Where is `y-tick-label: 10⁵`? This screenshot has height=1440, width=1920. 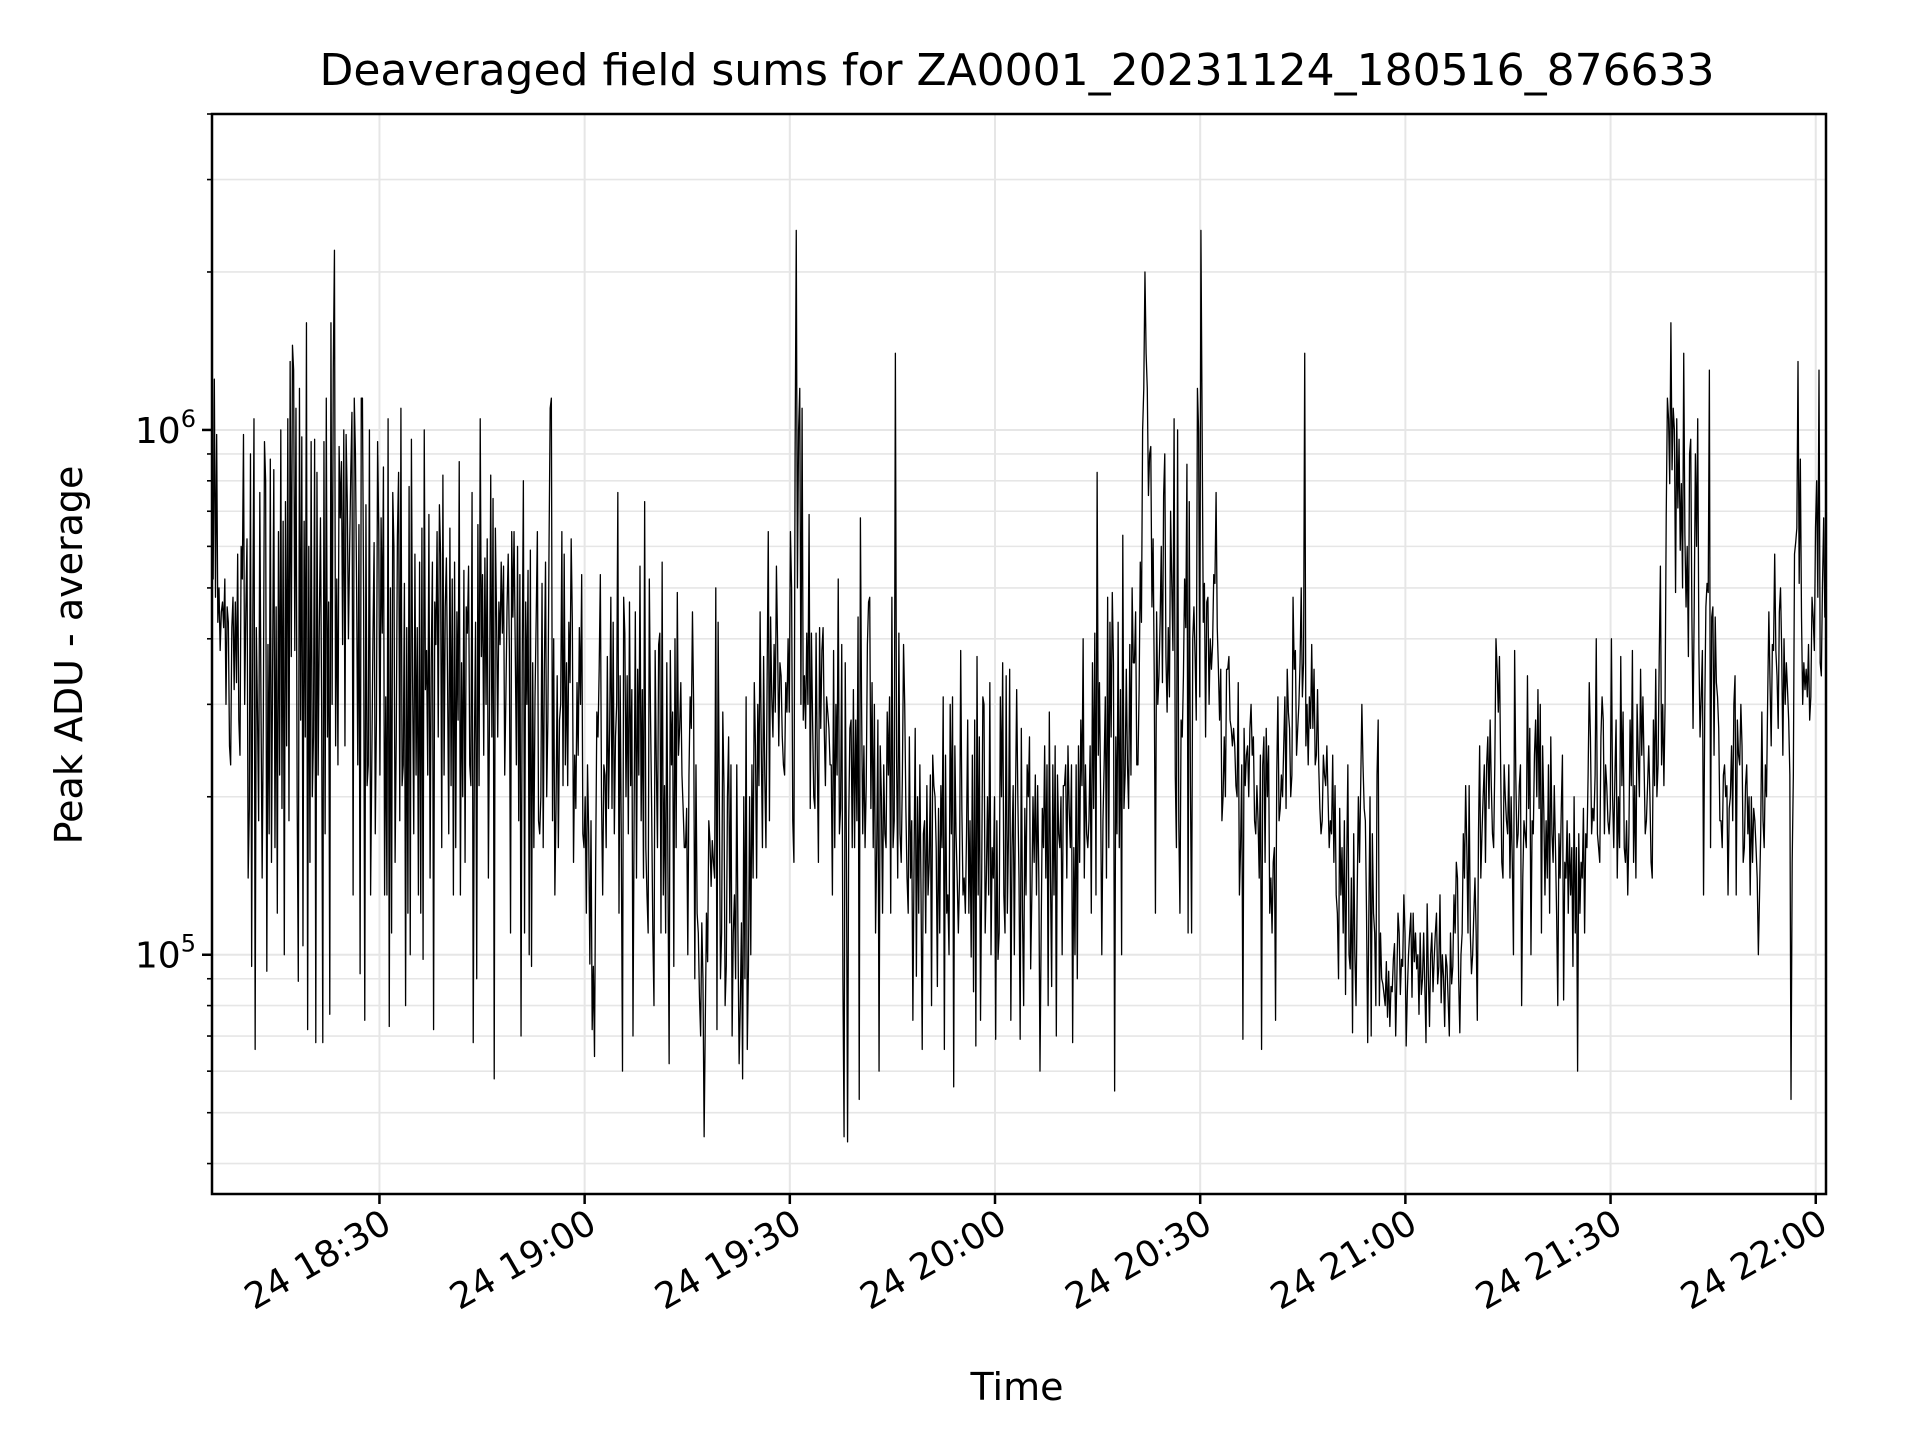
y-tick-label: 10⁵ is located at coordinates (165, 953).